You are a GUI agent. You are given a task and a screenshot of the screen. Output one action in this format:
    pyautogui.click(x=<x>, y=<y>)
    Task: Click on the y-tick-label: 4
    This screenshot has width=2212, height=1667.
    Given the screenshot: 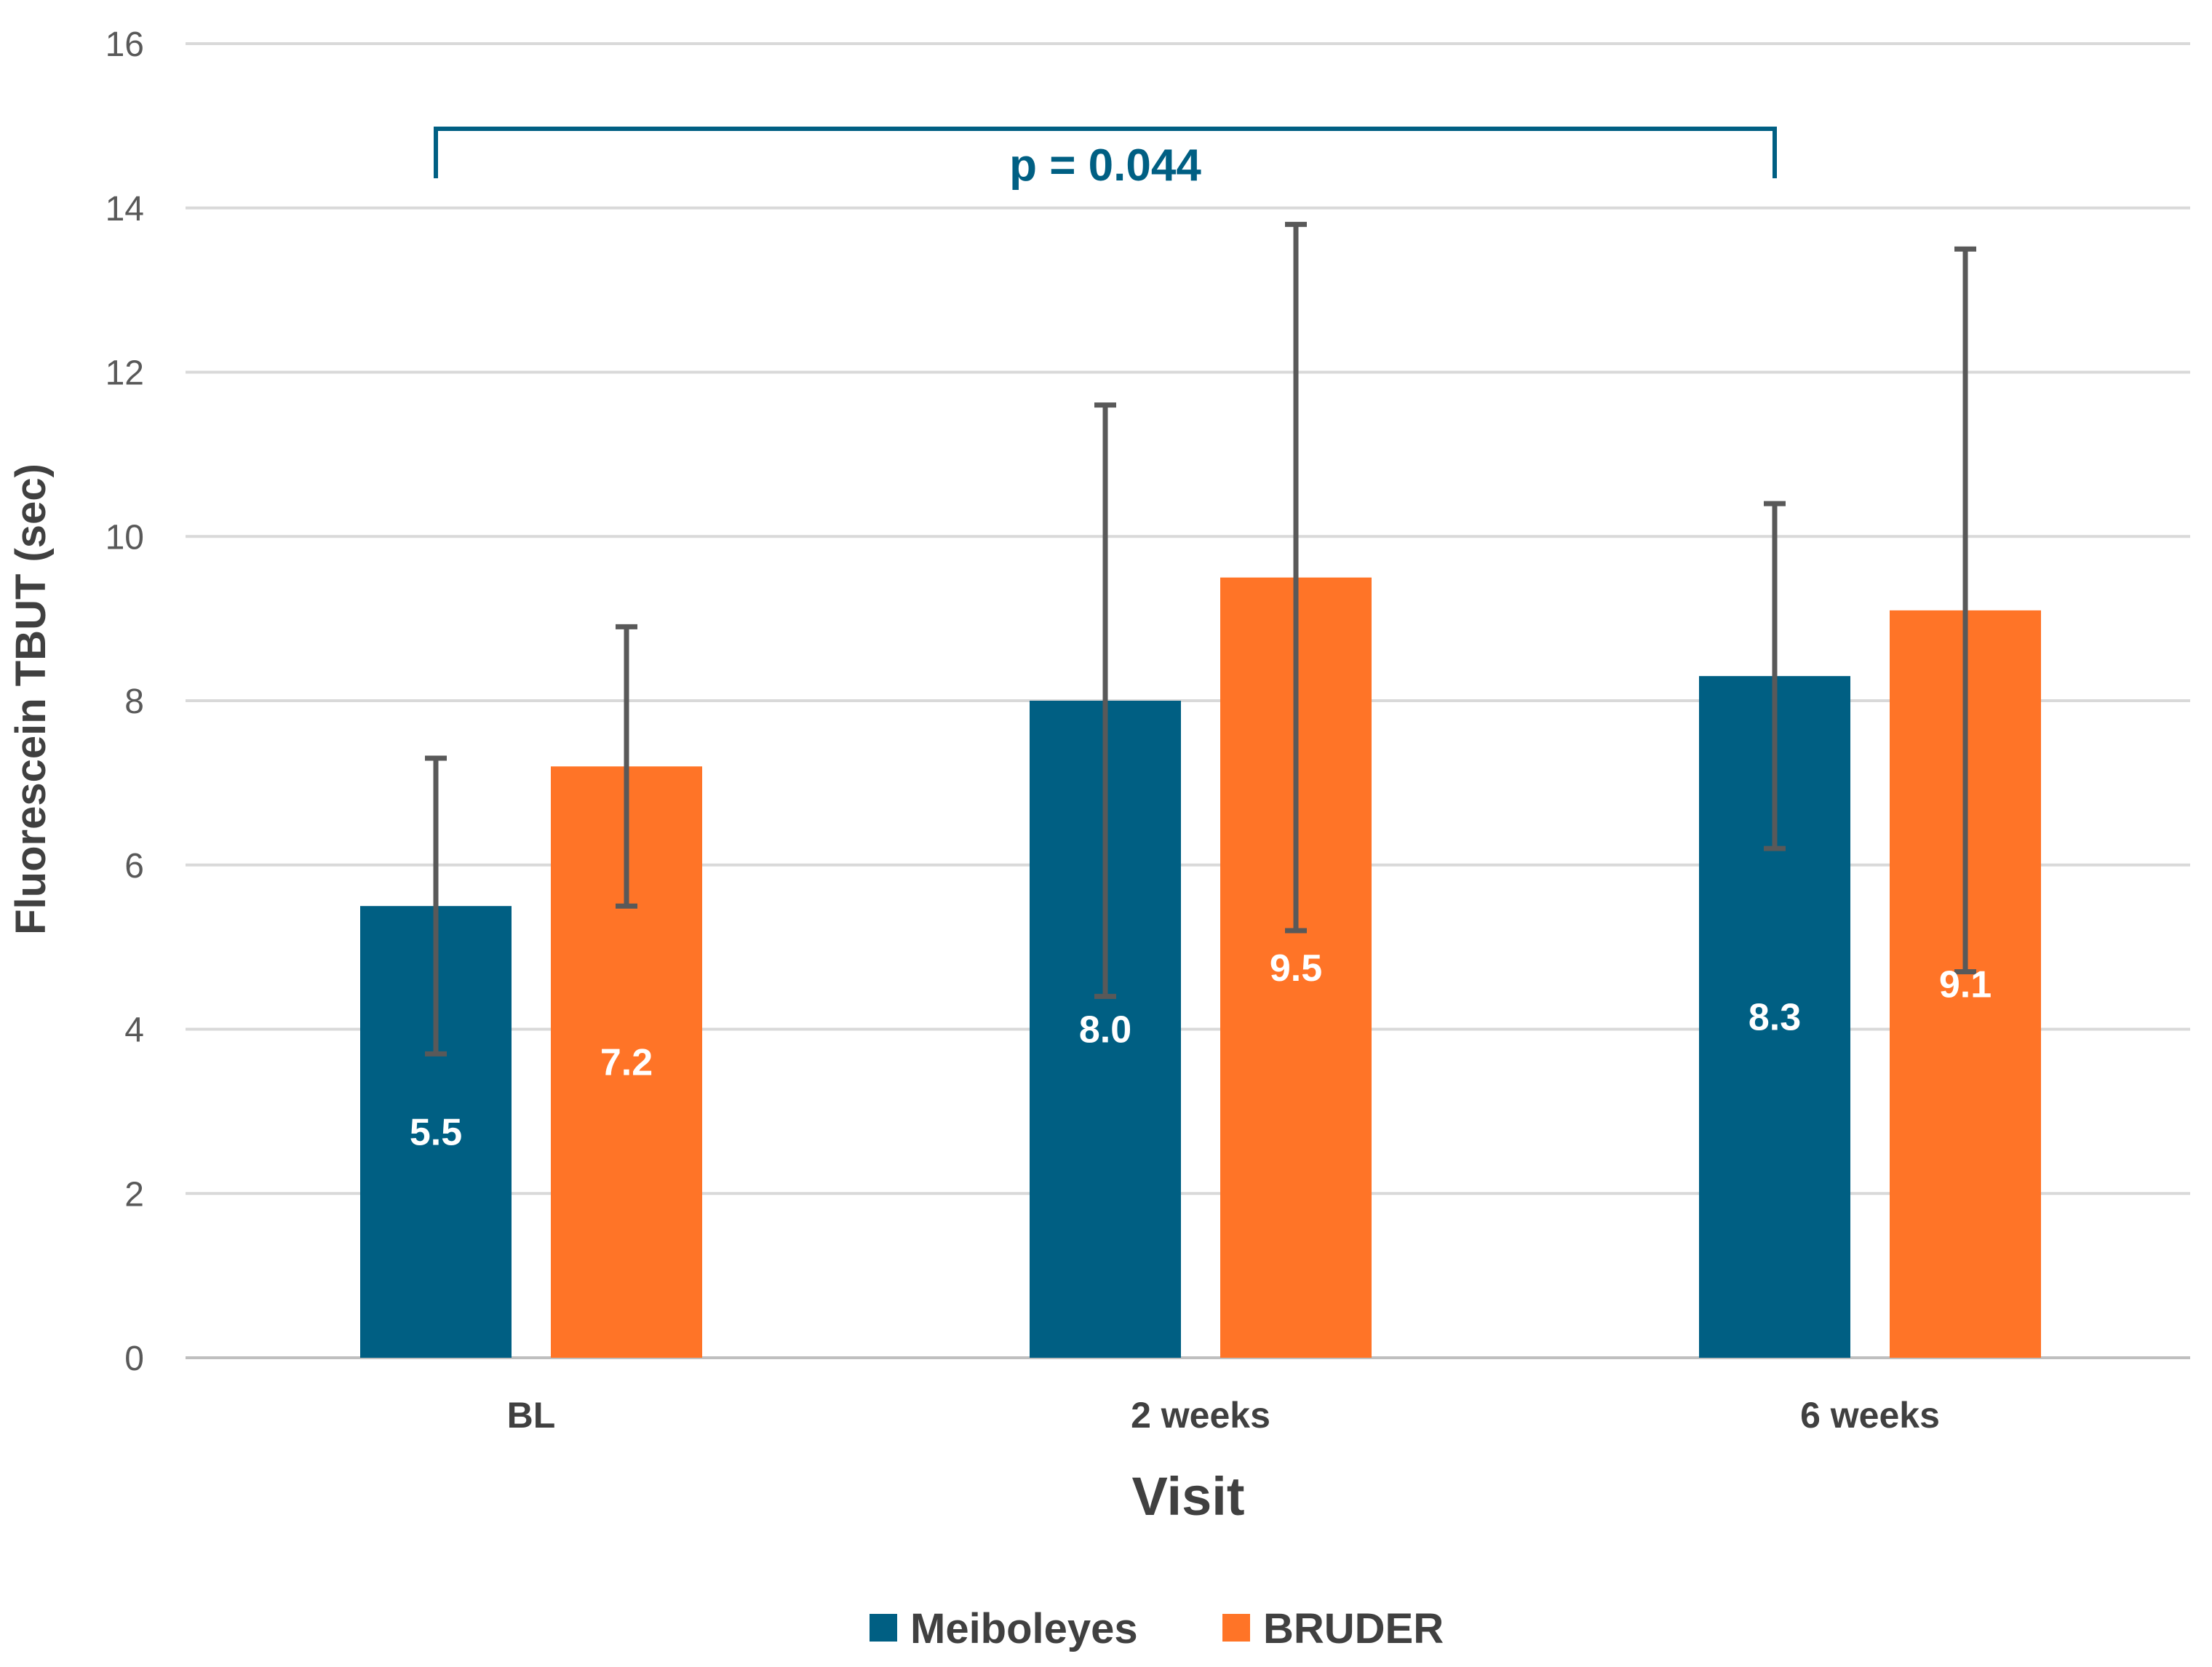 What is the action you would take?
    pyautogui.click(x=134, y=1031)
    